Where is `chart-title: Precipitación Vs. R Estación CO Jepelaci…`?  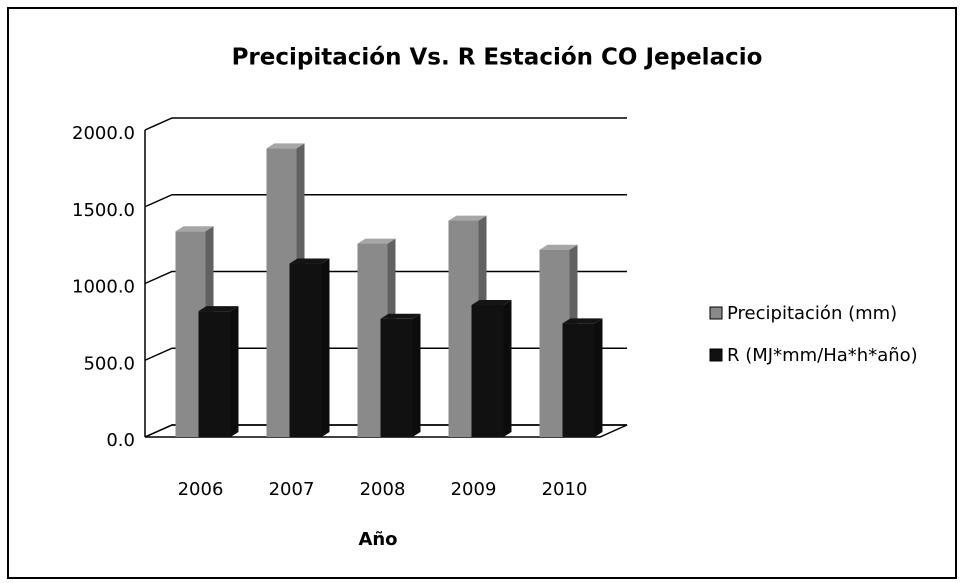 chart-title: Precipitación Vs. R Estación CO Jepelaci… is located at coordinates (497, 58).